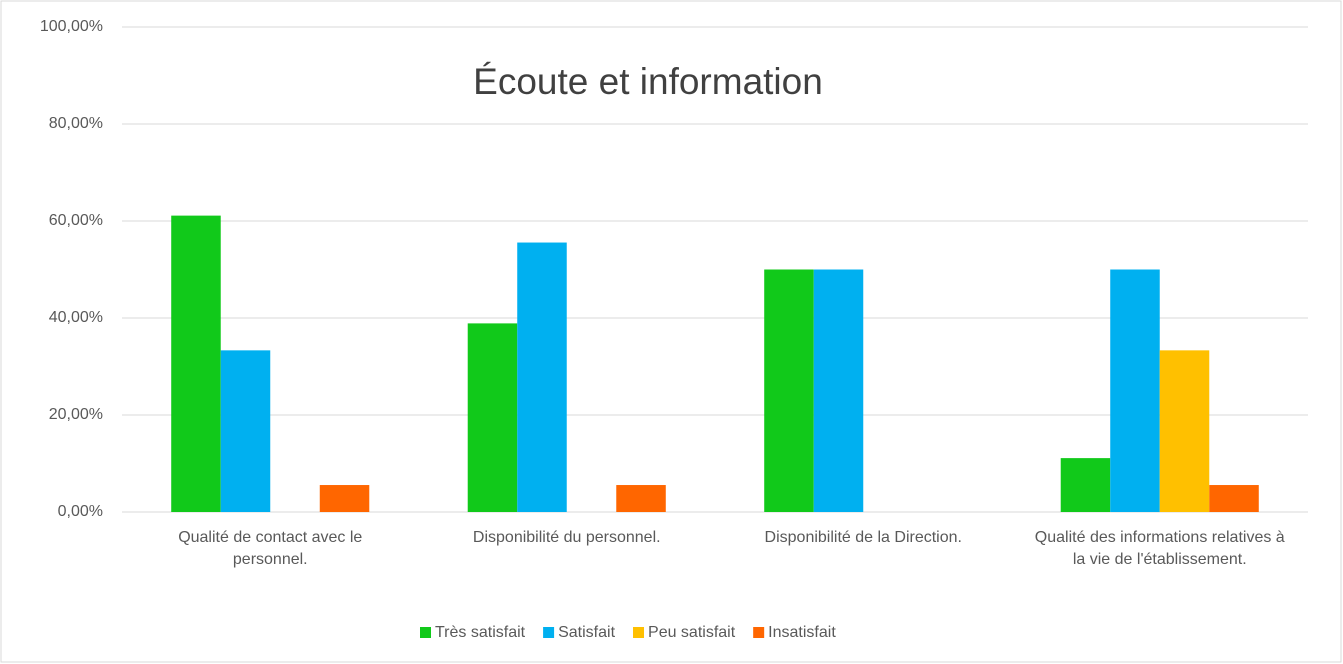 Image resolution: width=1343 pixels, height=664 pixels. I want to click on legend-label: Satisfait, so click(586, 632).